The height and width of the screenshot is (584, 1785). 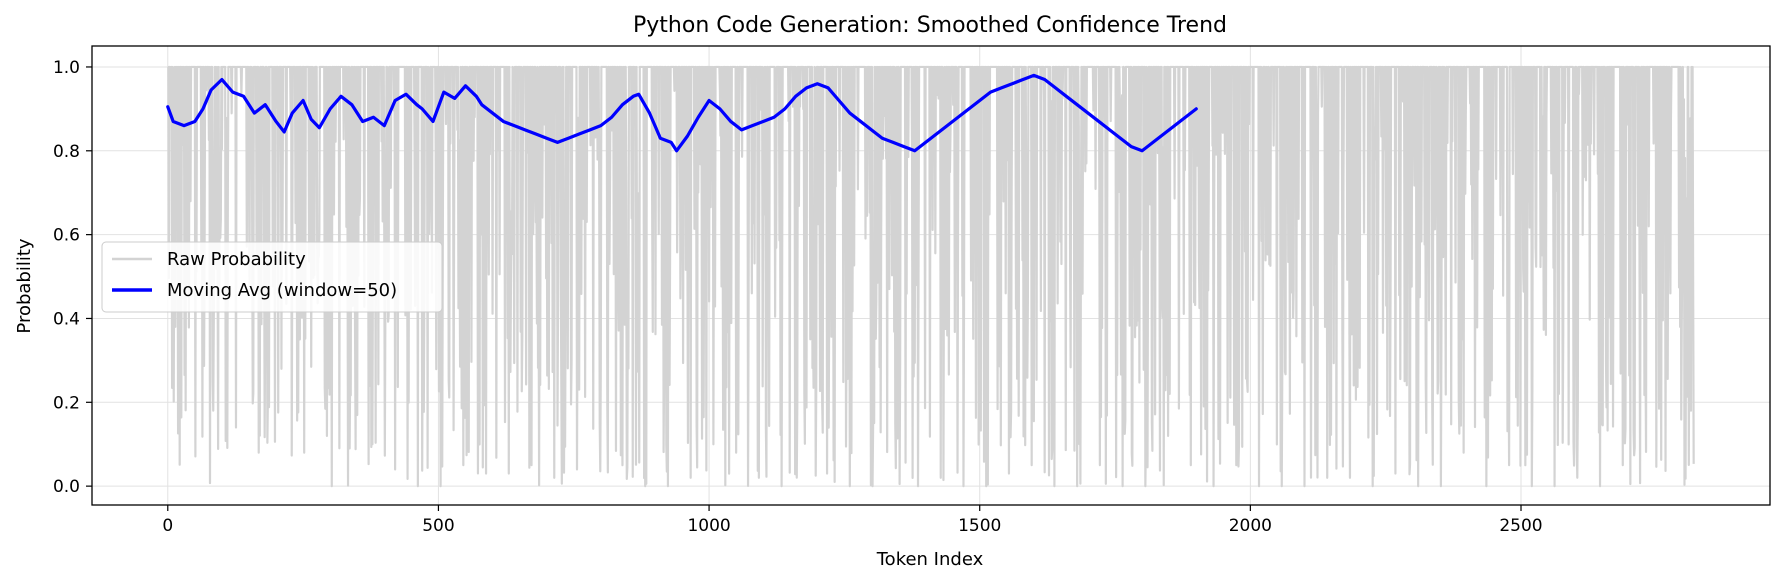 I want to click on legend-box, so click(x=272, y=277).